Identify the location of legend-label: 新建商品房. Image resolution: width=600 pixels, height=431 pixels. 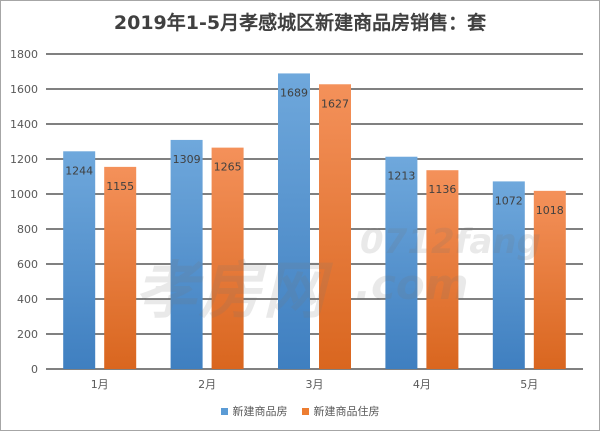
(260, 411).